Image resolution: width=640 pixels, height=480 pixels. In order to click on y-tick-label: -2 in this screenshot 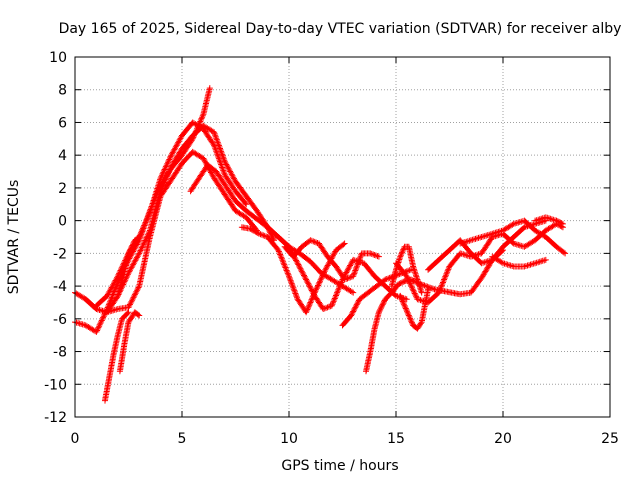, I will do `click(60, 254)`.